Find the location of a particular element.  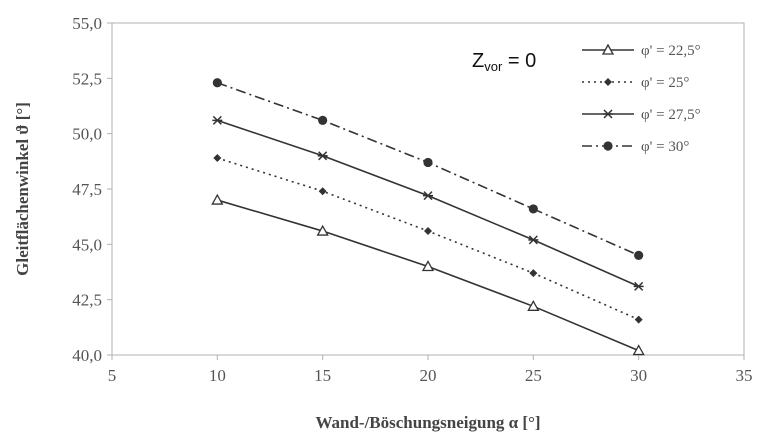

x-tick-label: 5 is located at coordinates (112, 375).